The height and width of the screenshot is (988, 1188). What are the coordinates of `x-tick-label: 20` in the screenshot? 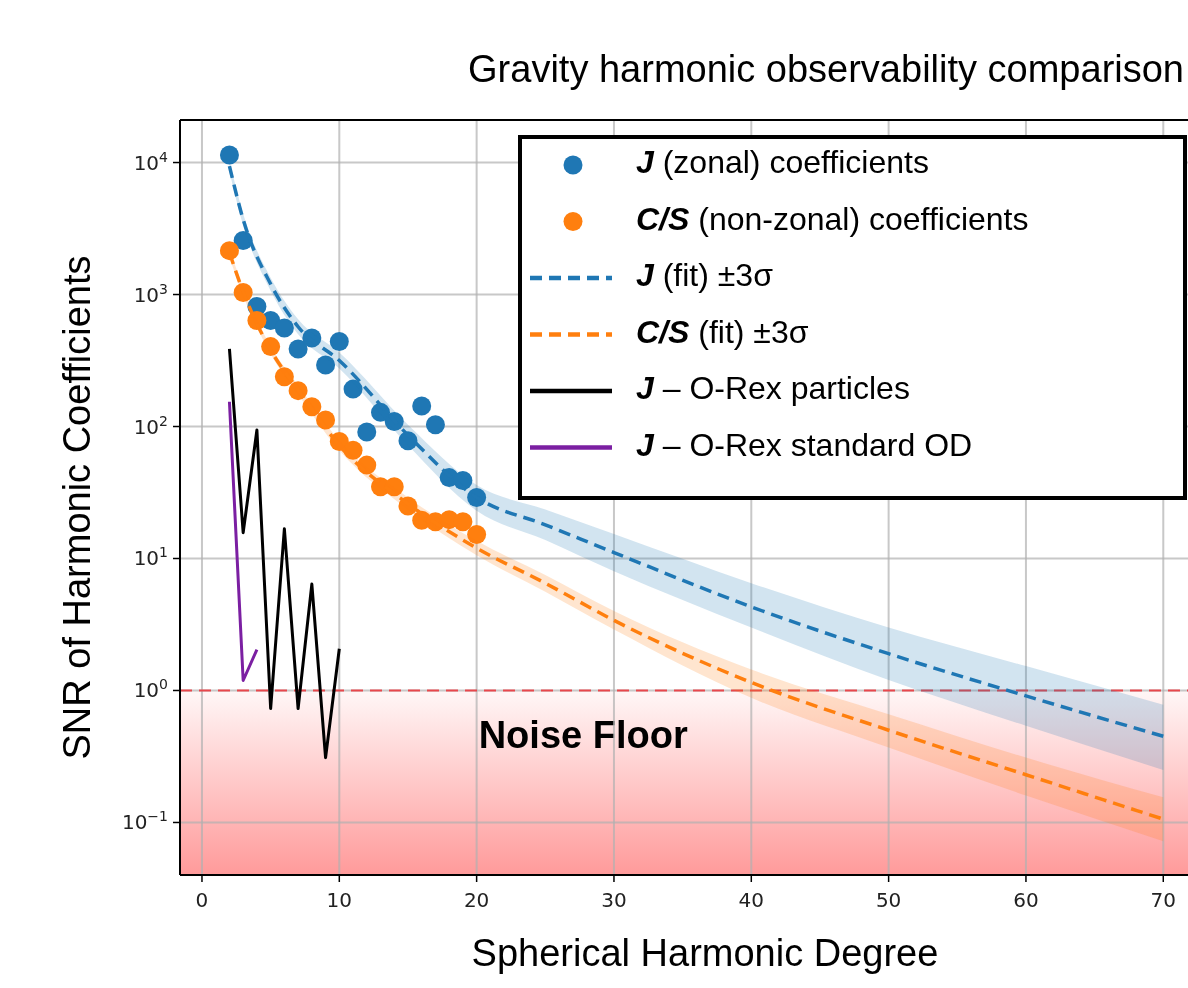 It's located at (476, 900).